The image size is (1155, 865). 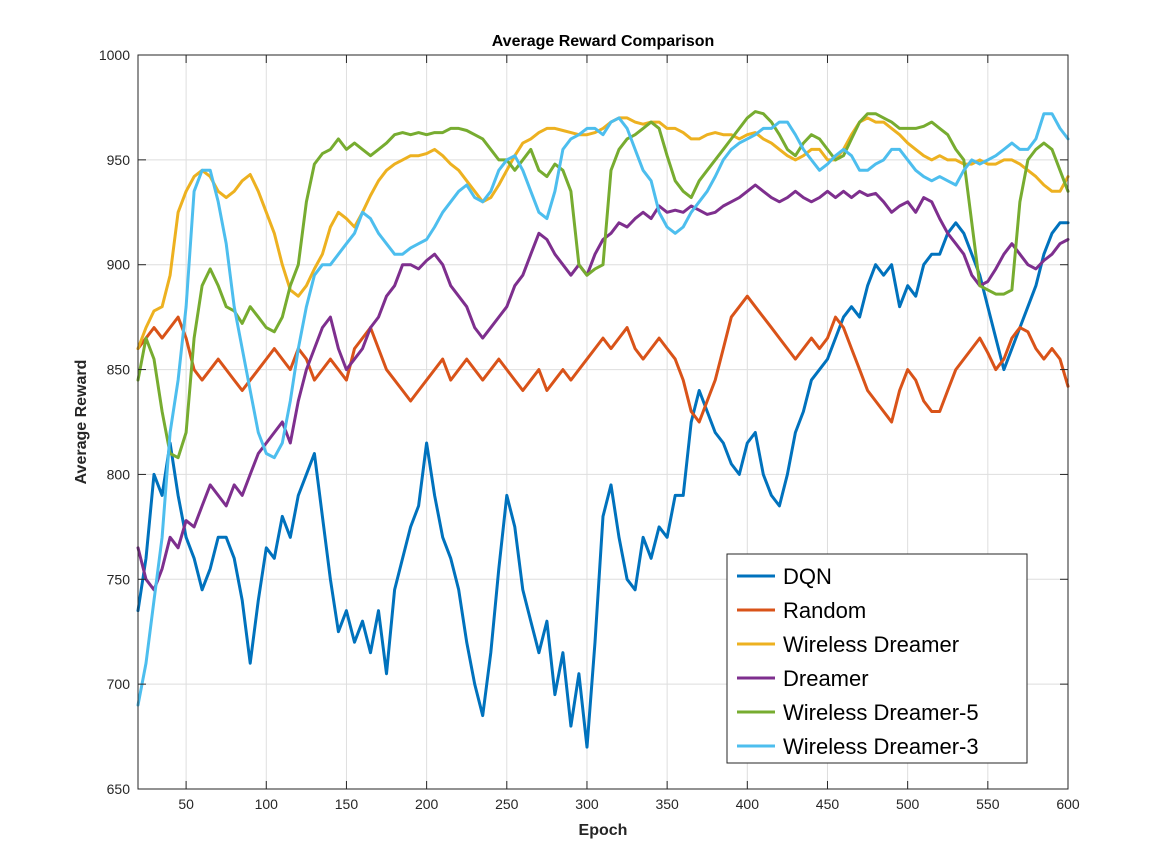 What do you see at coordinates (748, 804) in the screenshot?
I see `x-tick-label: 400` at bounding box center [748, 804].